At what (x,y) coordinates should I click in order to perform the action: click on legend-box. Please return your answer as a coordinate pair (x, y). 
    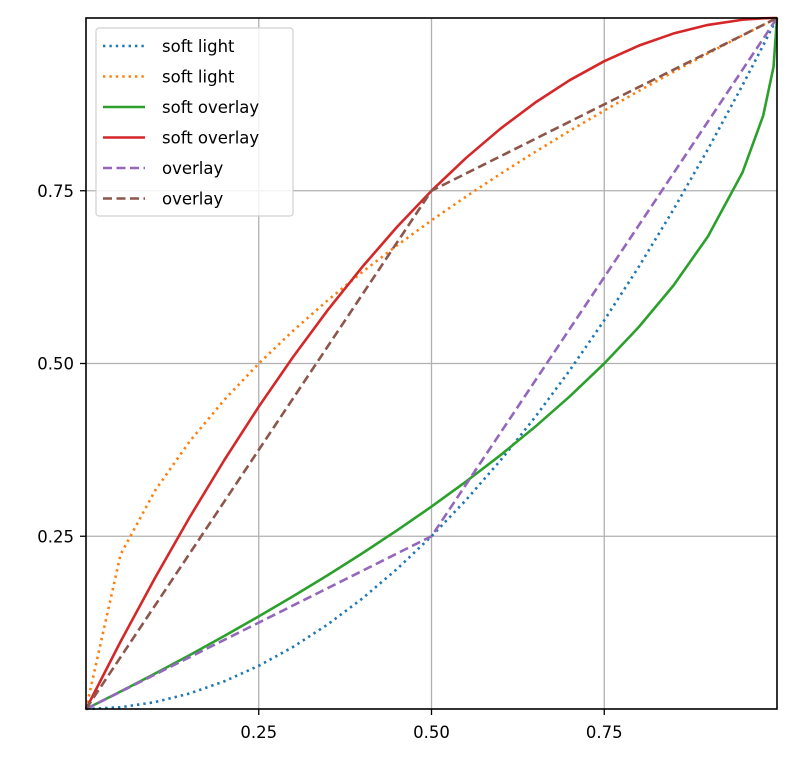
    Looking at the image, I should click on (194, 122).